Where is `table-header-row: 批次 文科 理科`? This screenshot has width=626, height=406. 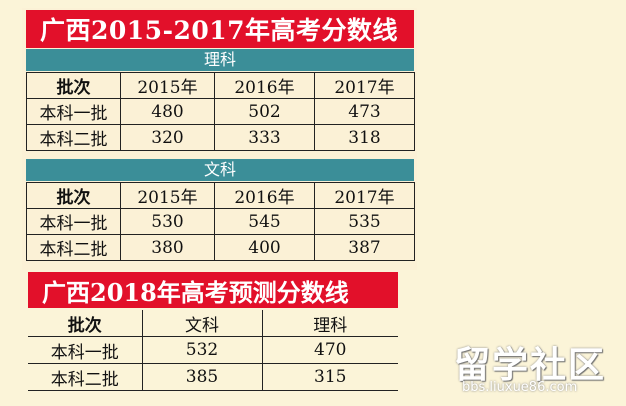
table-header-row: 批次 文科 理科 is located at coordinates (213, 323).